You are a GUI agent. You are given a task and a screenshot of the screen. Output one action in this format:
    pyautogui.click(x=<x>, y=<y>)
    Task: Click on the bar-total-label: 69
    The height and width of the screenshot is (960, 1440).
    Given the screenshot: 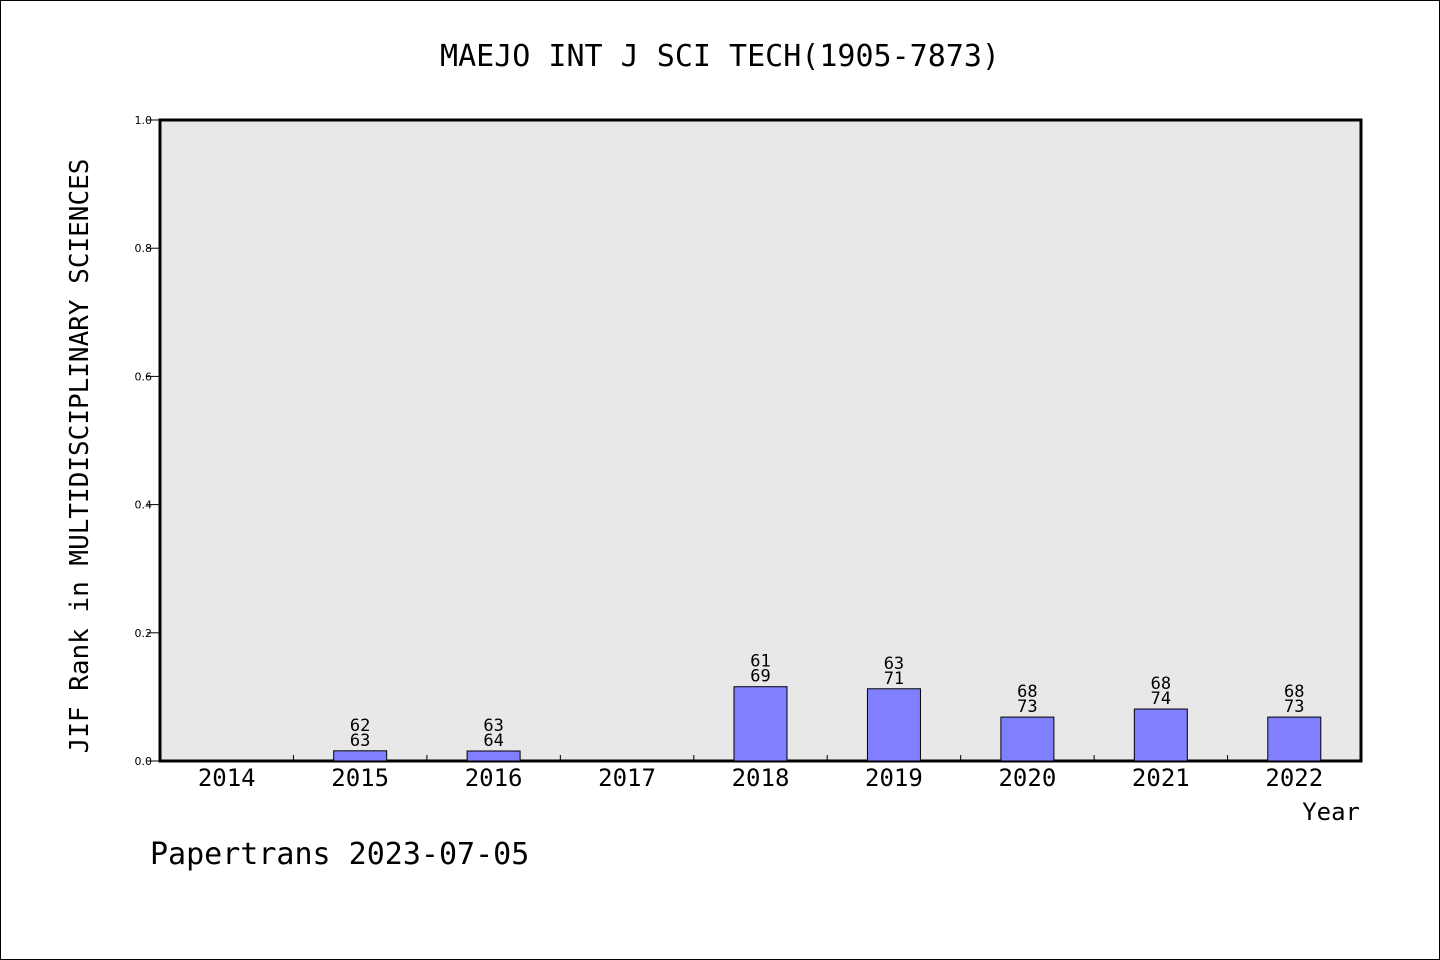 What is the action you would take?
    pyautogui.click(x=760, y=677)
    